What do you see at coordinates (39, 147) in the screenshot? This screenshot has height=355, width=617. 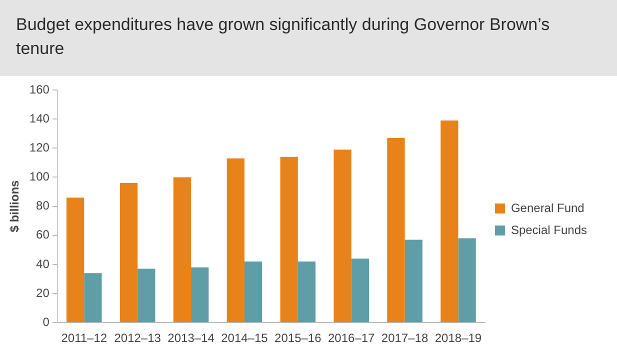 I see `y-tick-label: 120` at bounding box center [39, 147].